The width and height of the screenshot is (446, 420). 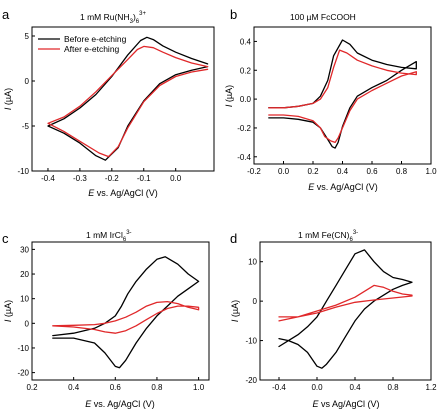 I want to click on panel-a-before-series, so click(x=128, y=98).